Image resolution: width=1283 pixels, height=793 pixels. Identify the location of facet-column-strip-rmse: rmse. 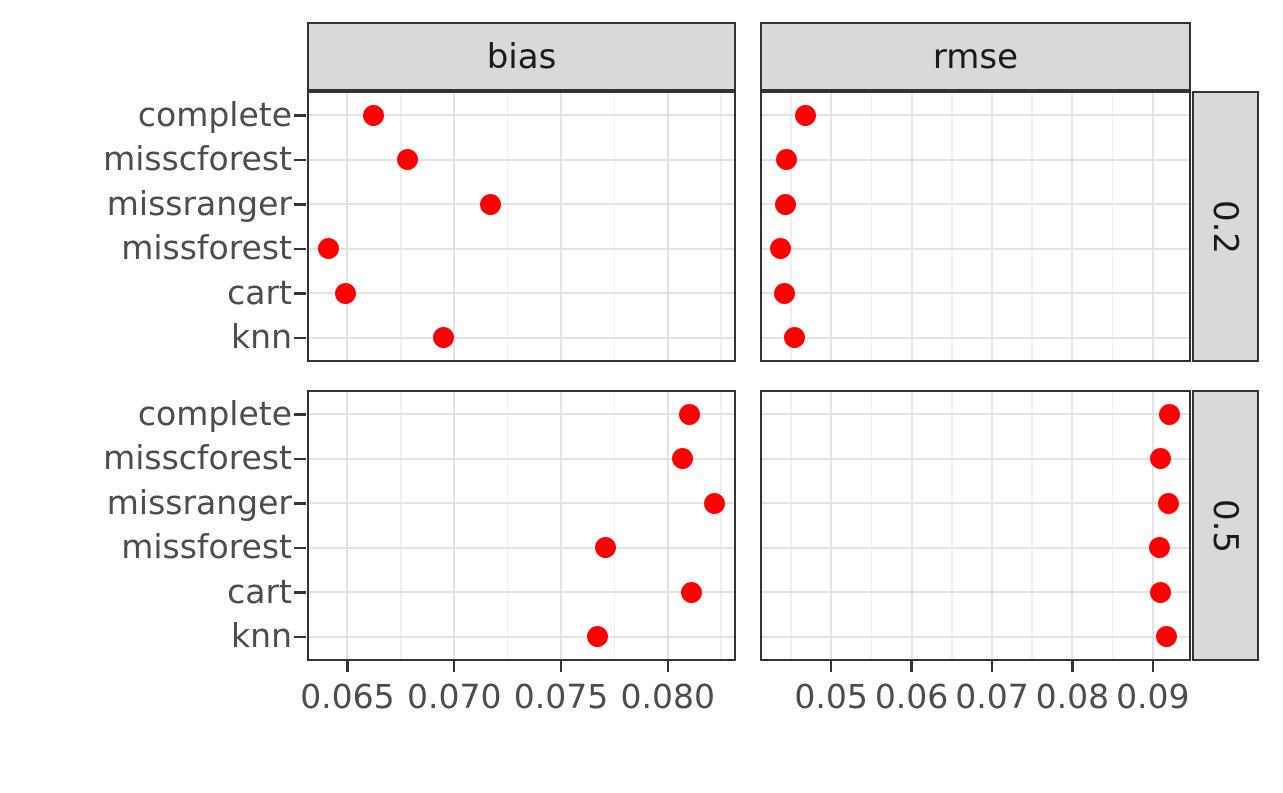
(975, 56).